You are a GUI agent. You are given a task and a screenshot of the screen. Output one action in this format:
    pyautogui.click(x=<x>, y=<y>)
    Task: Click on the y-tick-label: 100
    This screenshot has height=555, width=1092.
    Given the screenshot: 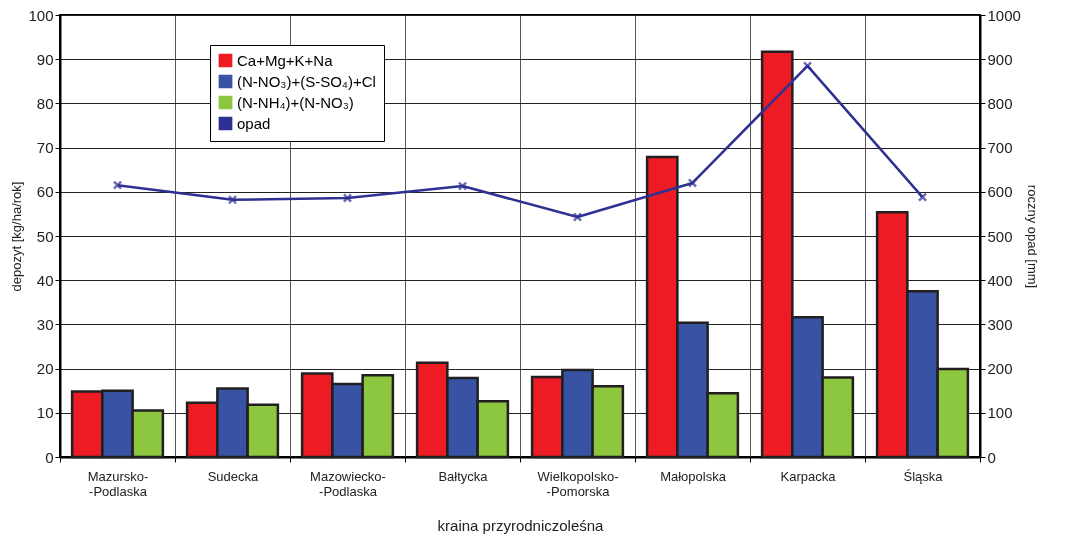 What is the action you would take?
    pyautogui.click(x=41, y=15)
    